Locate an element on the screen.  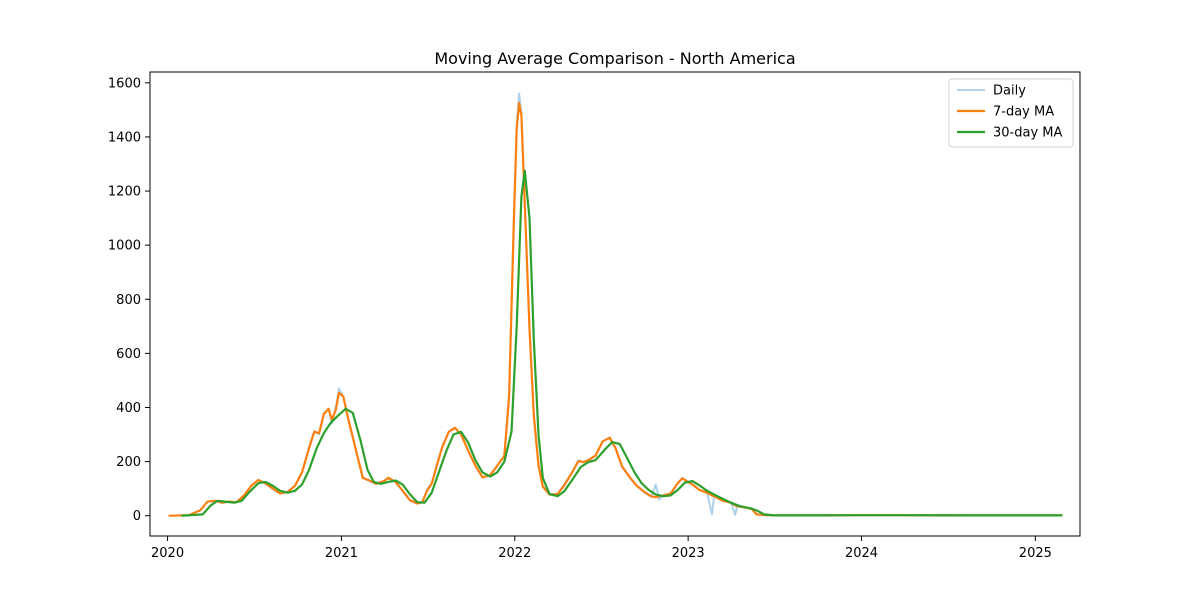
y-axis: 0 200 400 600 800 1000 1200 1400 1600 is located at coordinates (129, 300).